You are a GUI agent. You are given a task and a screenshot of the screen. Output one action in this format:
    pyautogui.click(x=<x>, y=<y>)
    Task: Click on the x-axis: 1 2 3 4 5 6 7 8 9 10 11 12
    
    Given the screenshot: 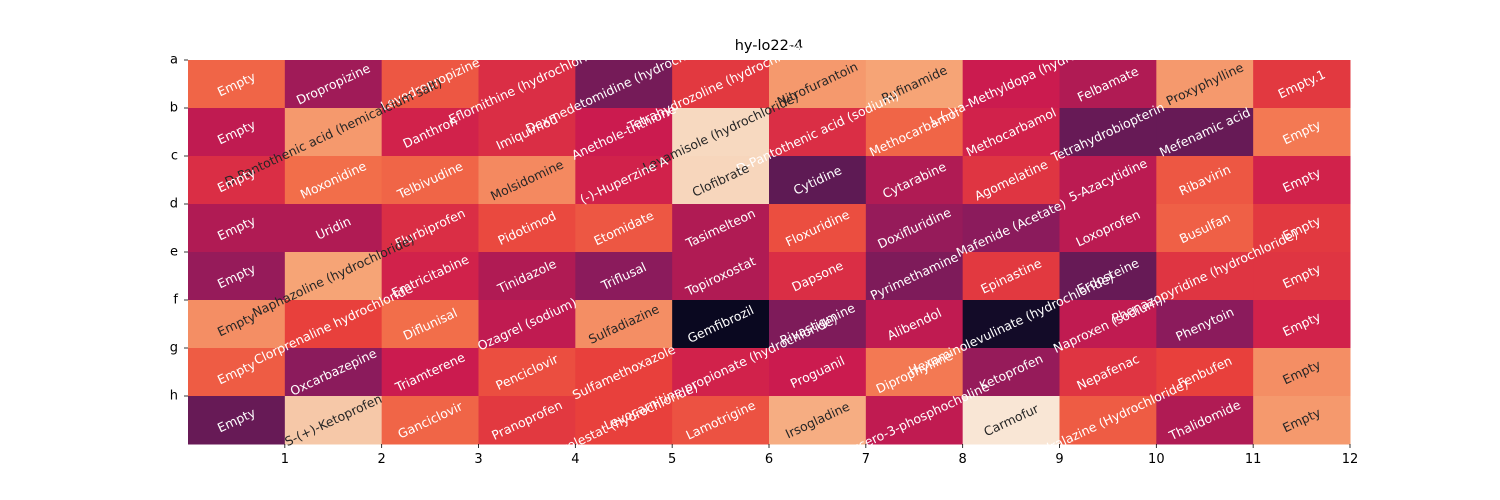 What is the action you would take?
    pyautogui.click(x=820, y=455)
    